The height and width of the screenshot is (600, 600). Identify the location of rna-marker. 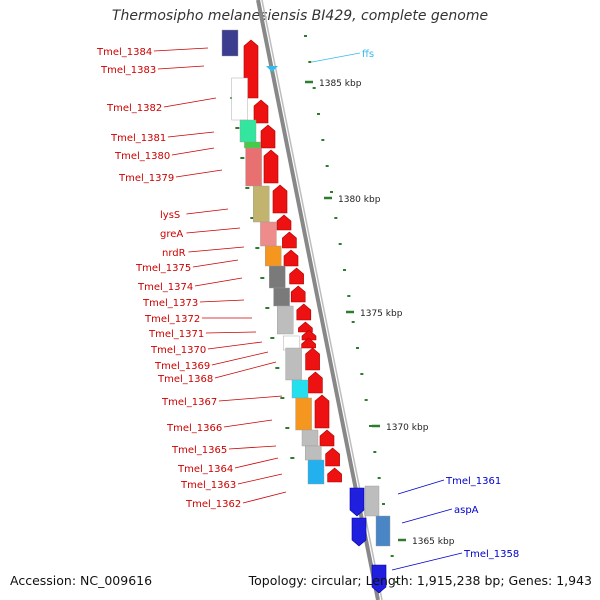
(272, 69).